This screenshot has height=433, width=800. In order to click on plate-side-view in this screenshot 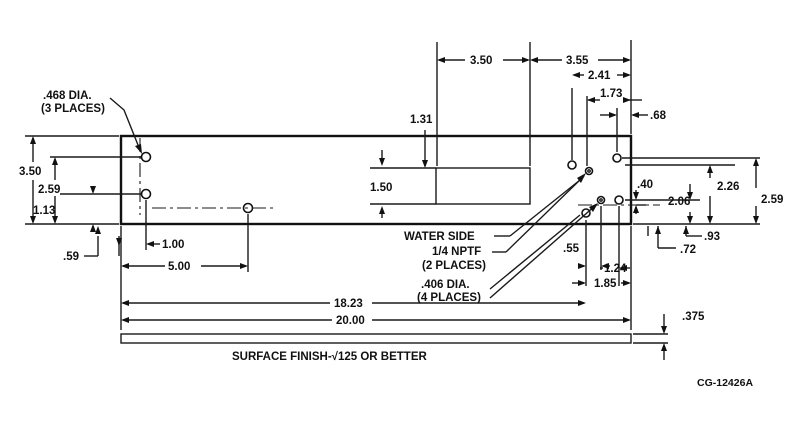, I will do `click(376, 338)`.